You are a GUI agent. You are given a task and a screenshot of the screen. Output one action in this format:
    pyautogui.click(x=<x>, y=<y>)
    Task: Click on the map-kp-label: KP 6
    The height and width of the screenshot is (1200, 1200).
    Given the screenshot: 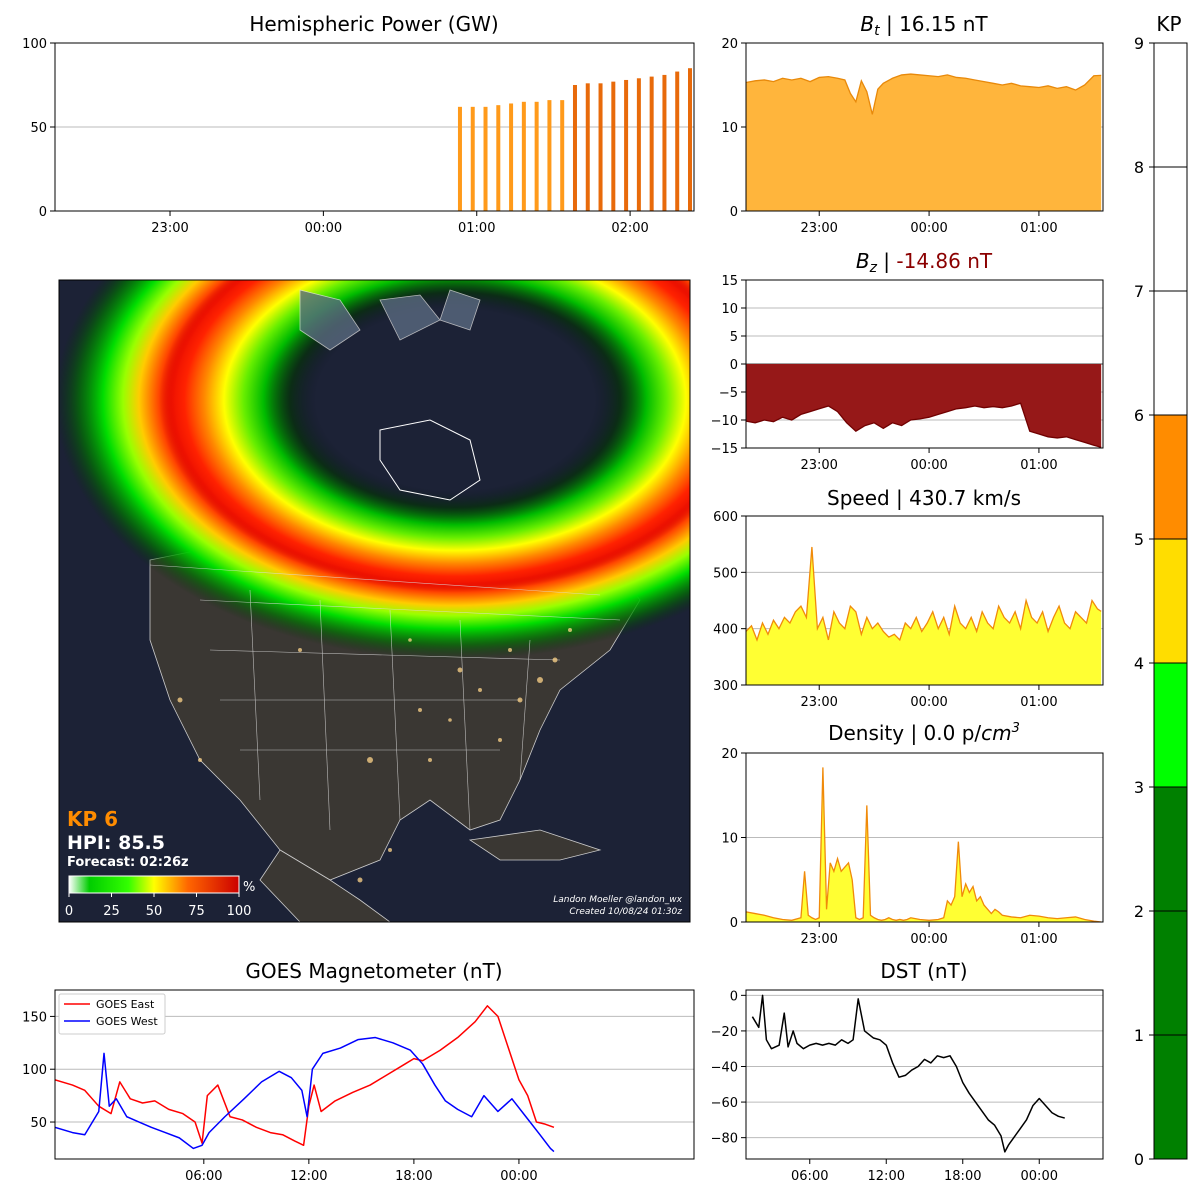 What is the action you would take?
    pyautogui.click(x=92, y=819)
    